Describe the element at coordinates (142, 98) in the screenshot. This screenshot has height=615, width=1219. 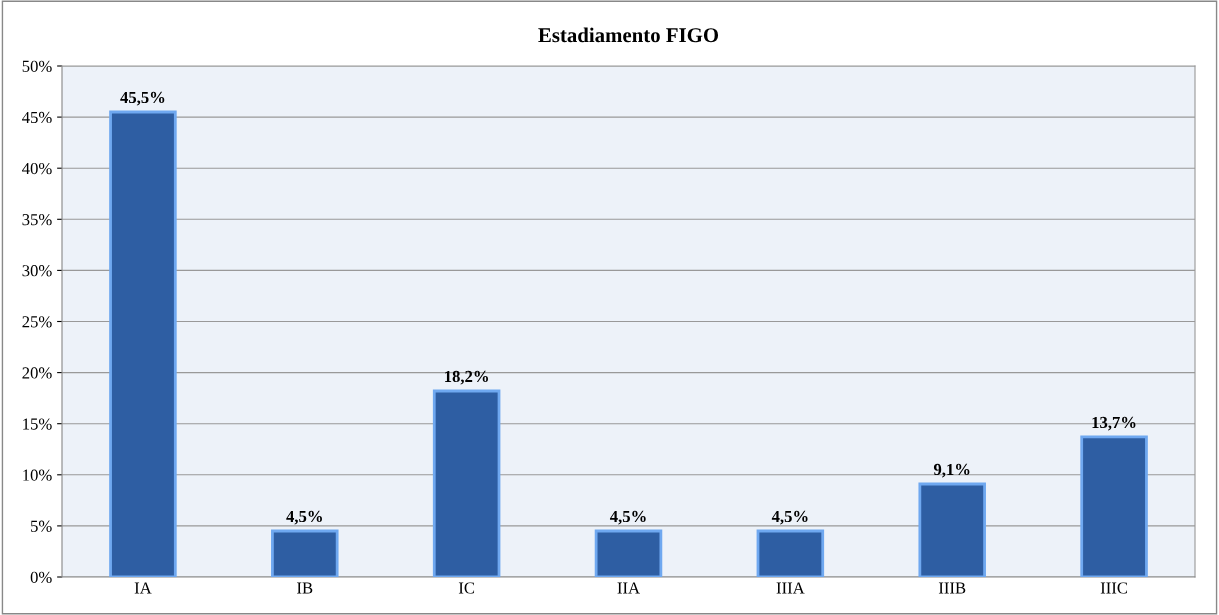
I see `data-label: 45,5%` at that location.